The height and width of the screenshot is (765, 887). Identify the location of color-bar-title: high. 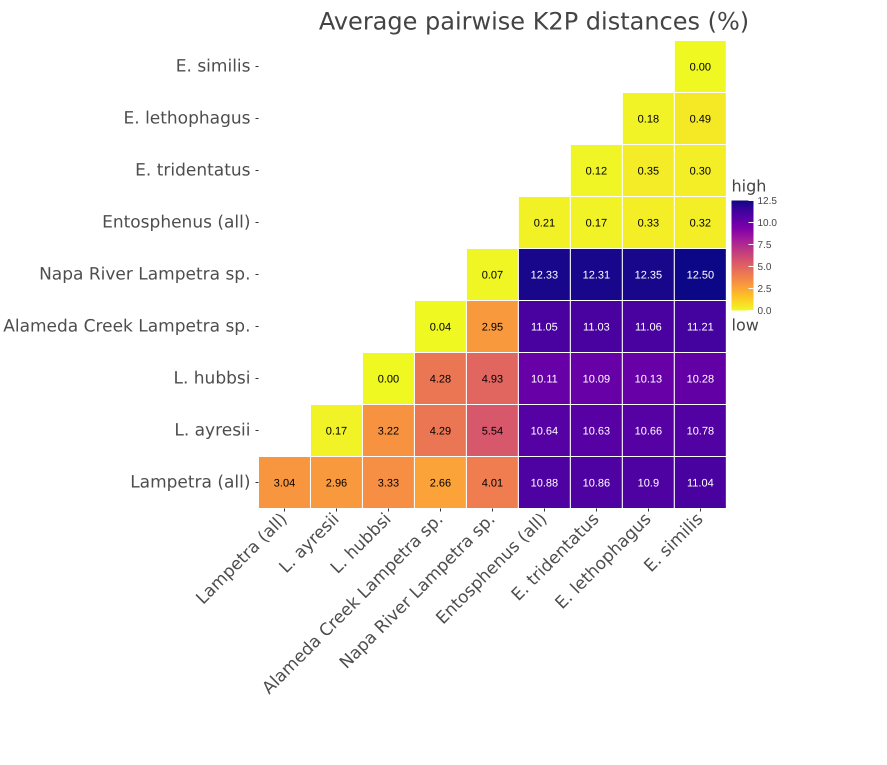
(749, 186).